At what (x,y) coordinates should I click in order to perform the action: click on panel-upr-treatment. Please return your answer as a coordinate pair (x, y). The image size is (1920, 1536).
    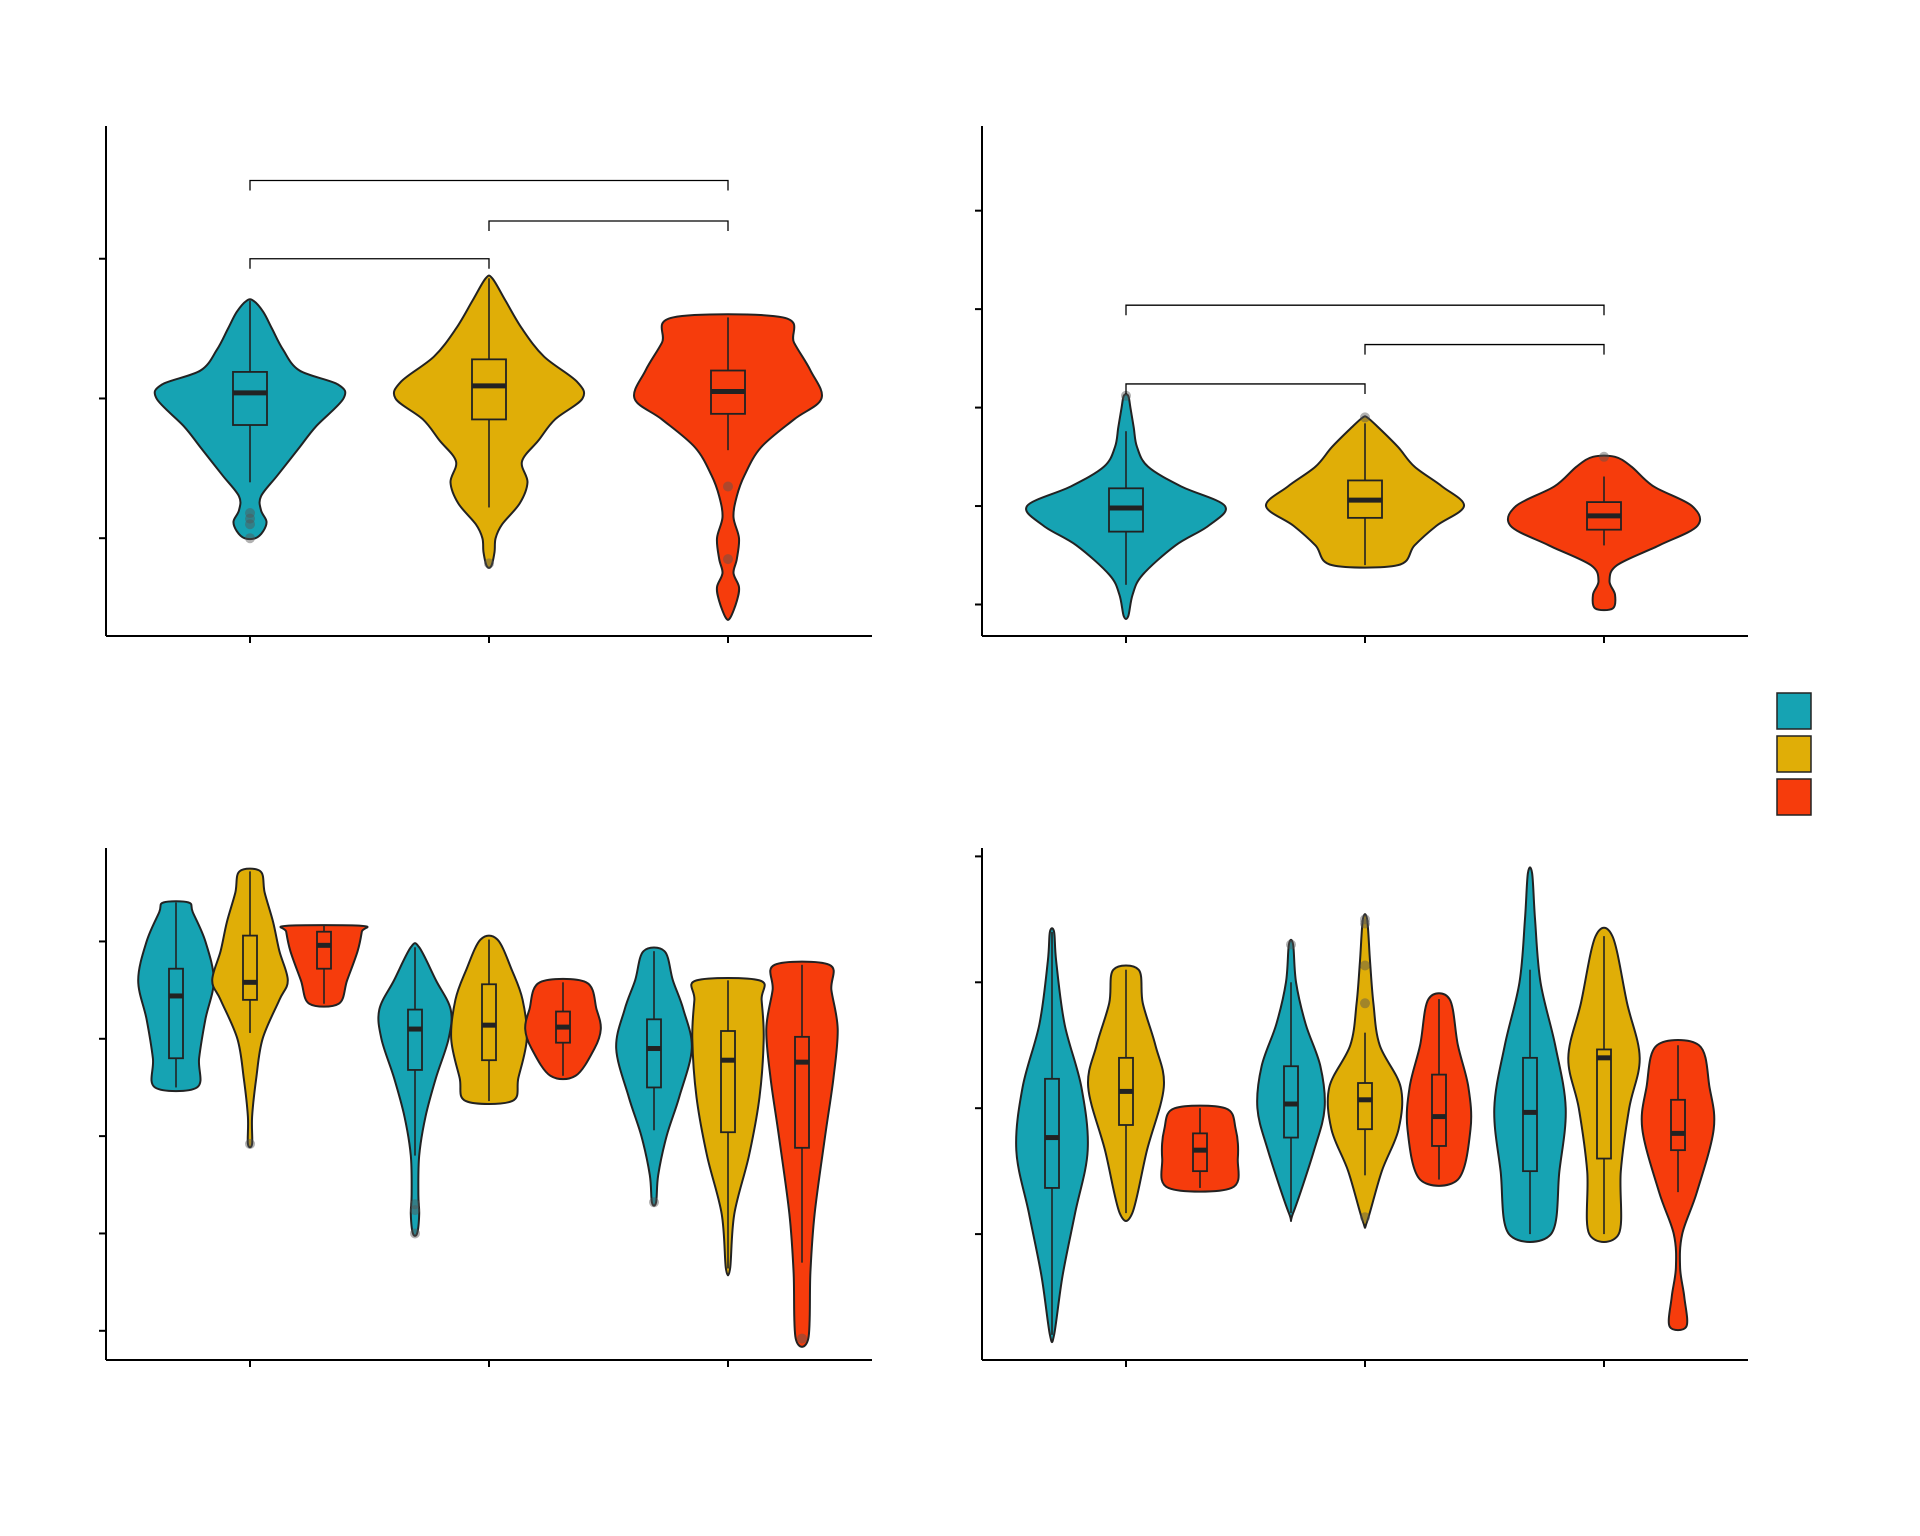
    Looking at the image, I should click on (1361, 1107).